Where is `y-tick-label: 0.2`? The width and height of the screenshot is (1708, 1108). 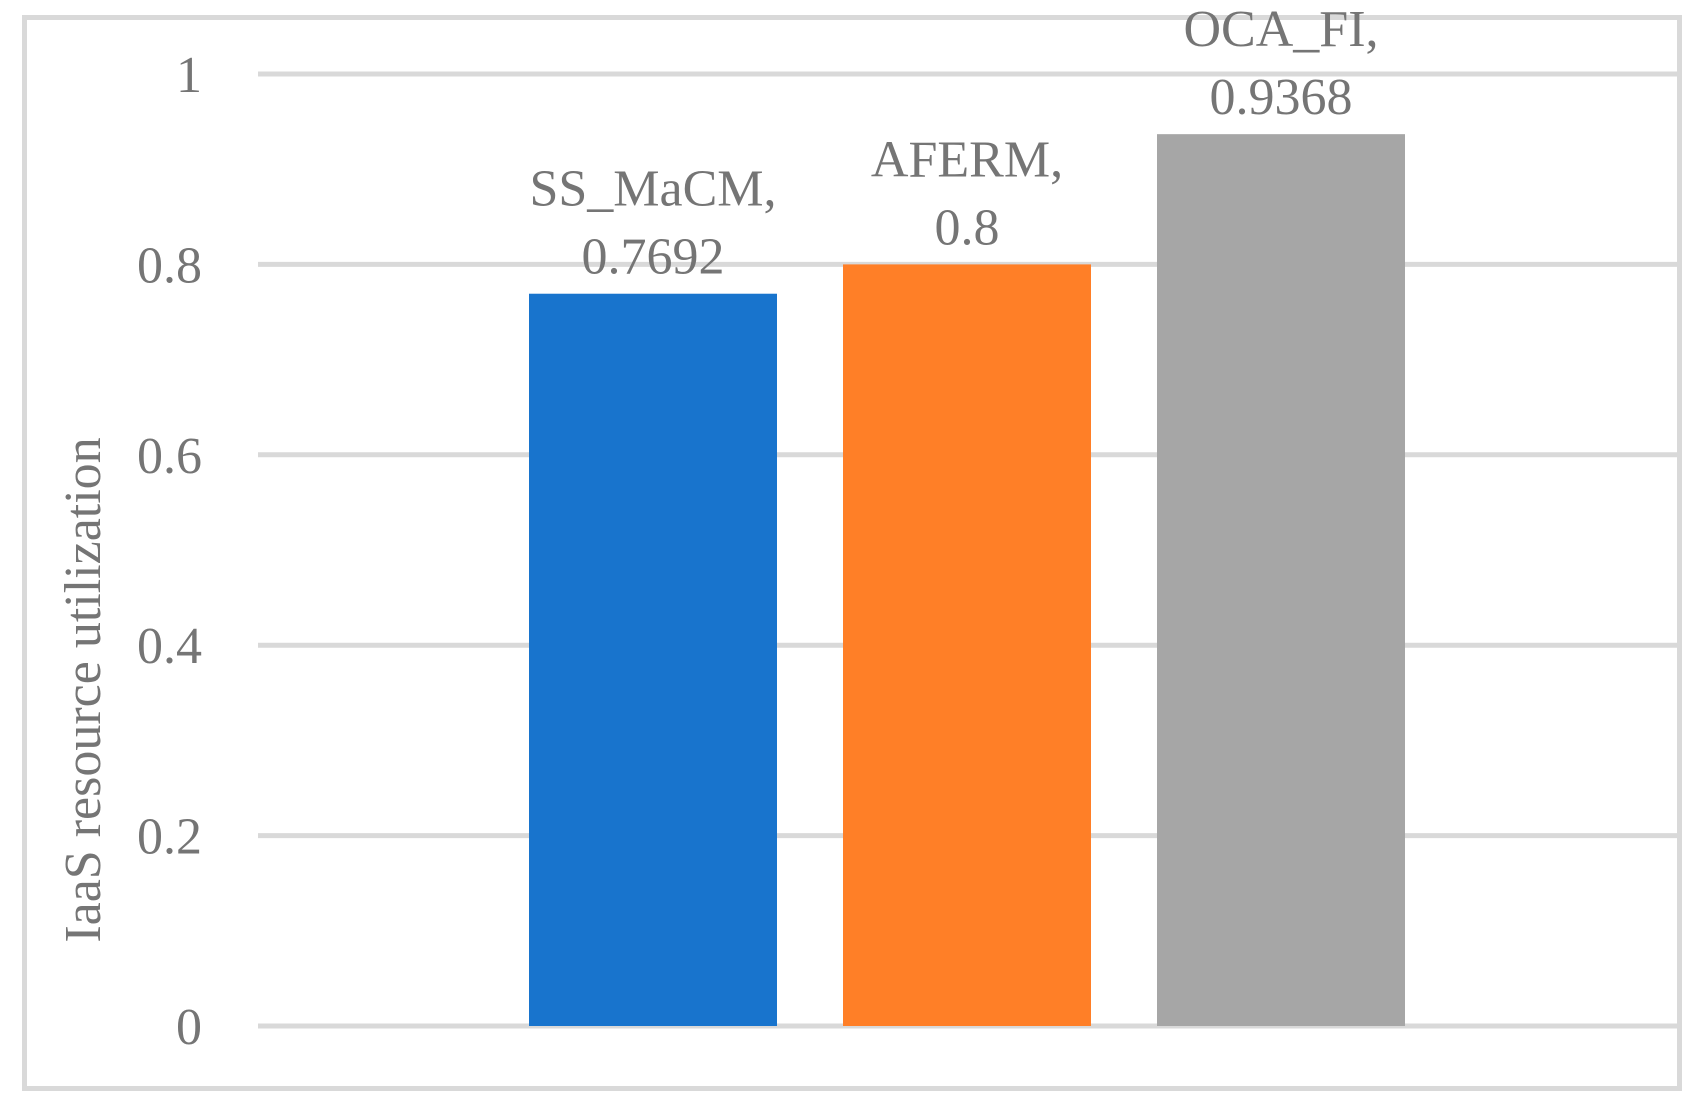
y-tick-label: 0.2 is located at coordinates (169, 837).